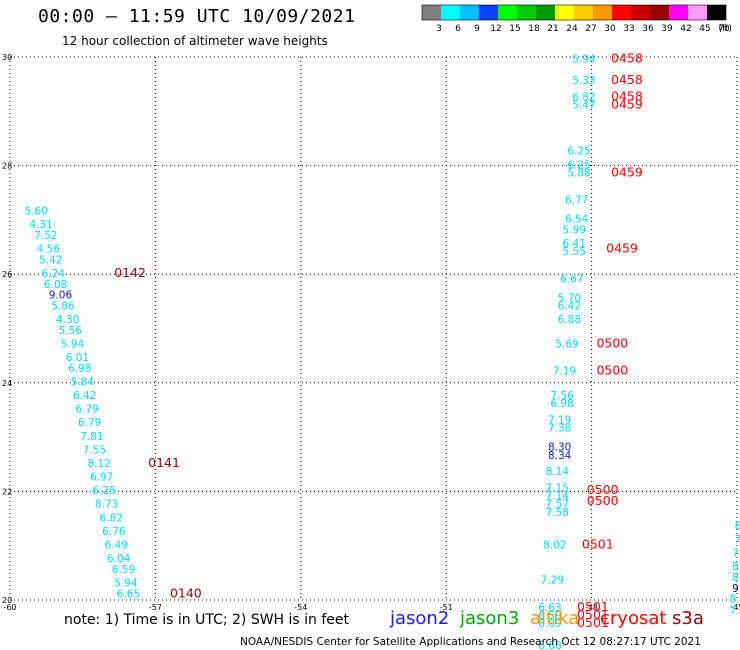 The width and height of the screenshot is (740, 650). Describe the element at coordinates (83, 383) in the screenshot. I see `swh-value: 5.84` at that location.